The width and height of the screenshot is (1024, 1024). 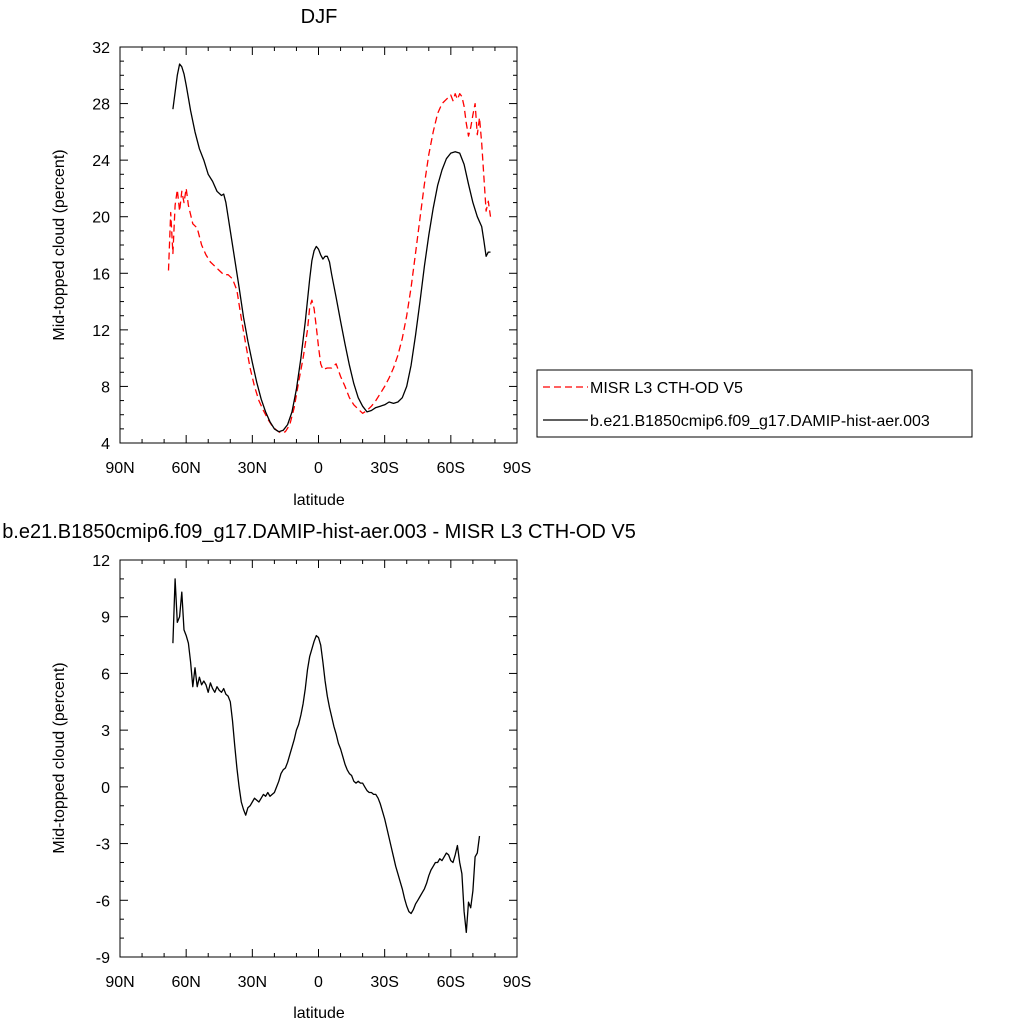 I want to click on top-chart-title: DJF, so click(x=319, y=17).